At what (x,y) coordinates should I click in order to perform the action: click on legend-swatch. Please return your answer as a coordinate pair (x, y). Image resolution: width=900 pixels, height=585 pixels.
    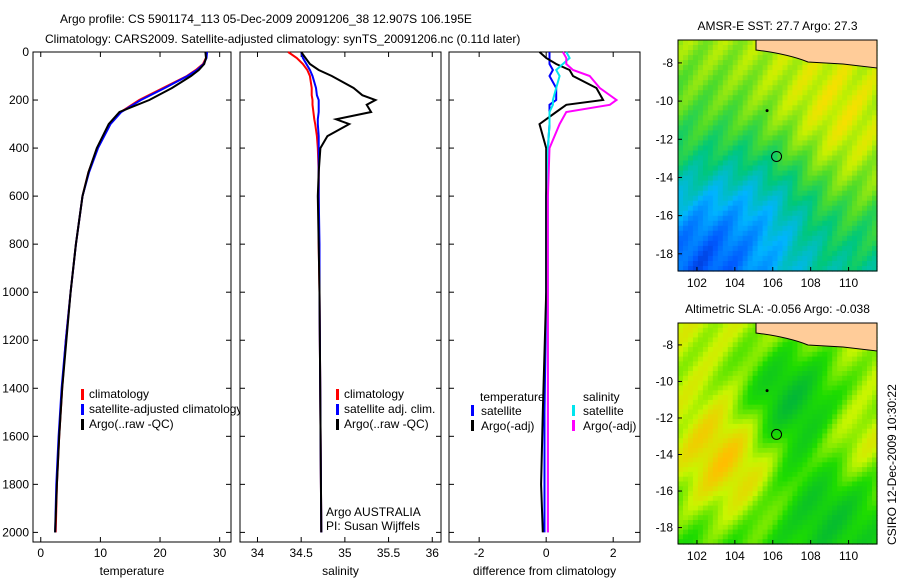
    Looking at the image, I should click on (573, 425).